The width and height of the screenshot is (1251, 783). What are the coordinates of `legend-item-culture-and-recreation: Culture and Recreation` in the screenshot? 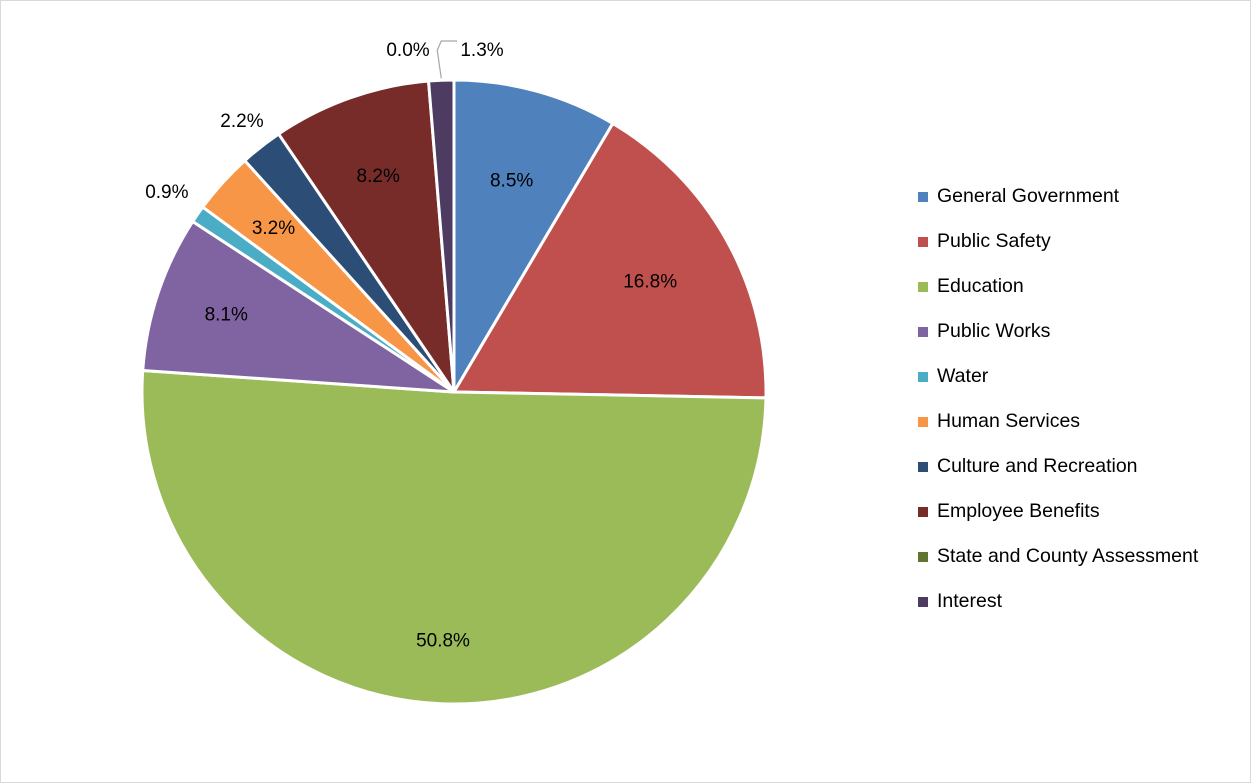 It's located at (1083, 466).